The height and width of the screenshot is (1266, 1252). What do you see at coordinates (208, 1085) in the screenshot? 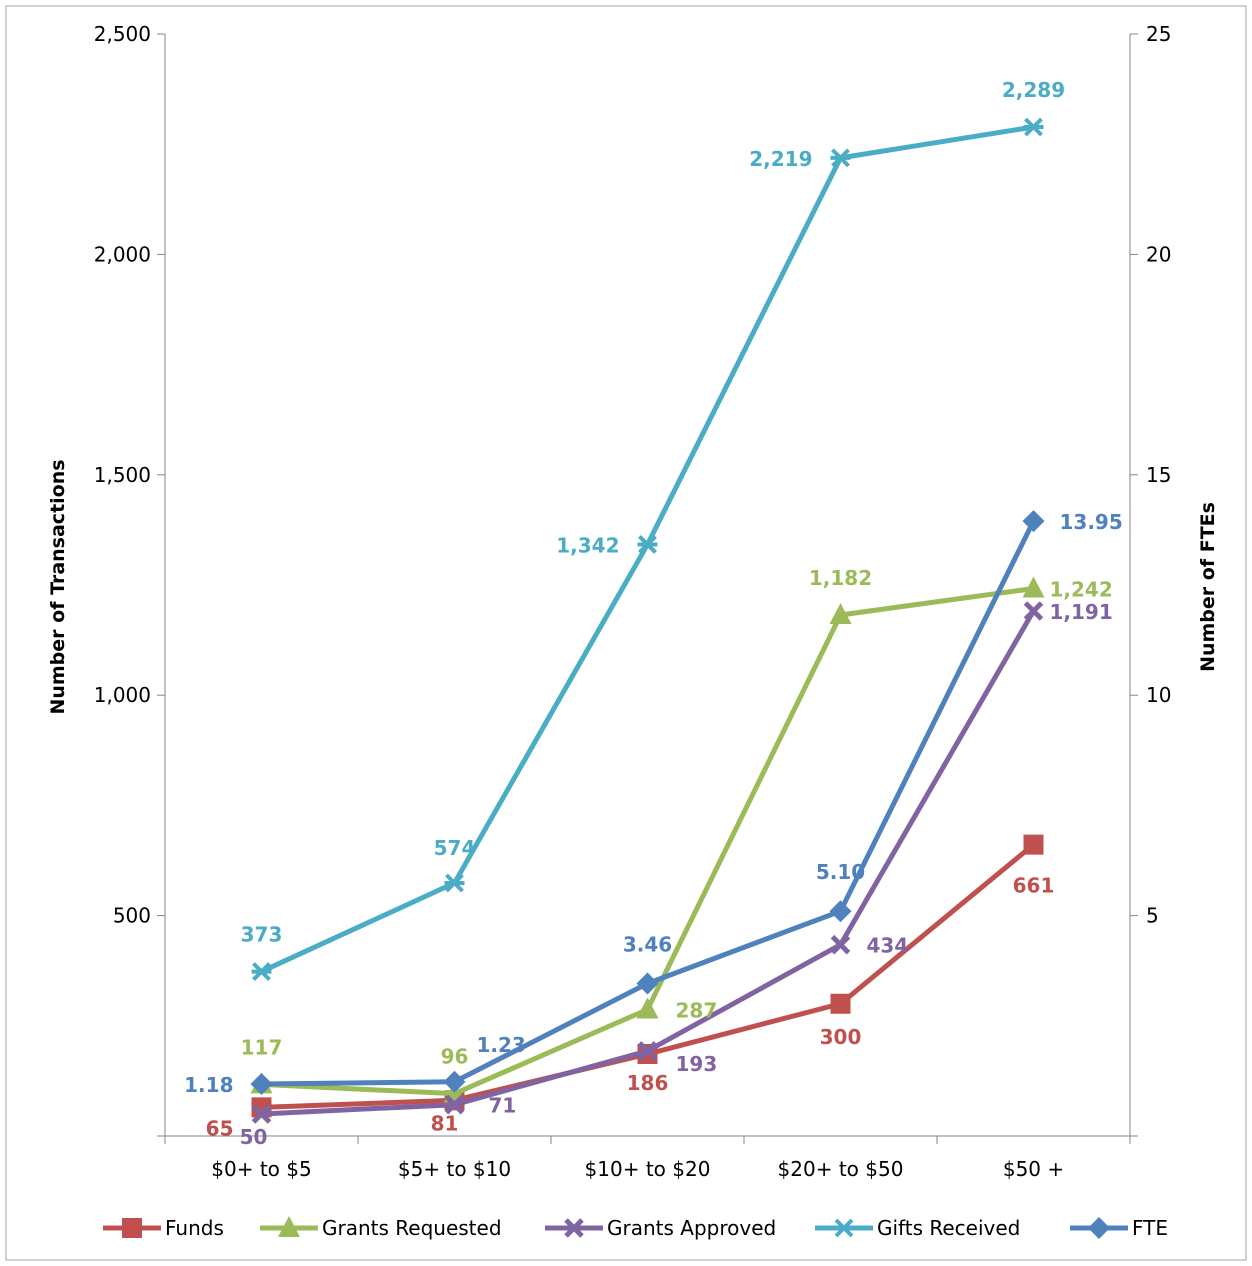
I see `data-label-fte: 1.18` at bounding box center [208, 1085].